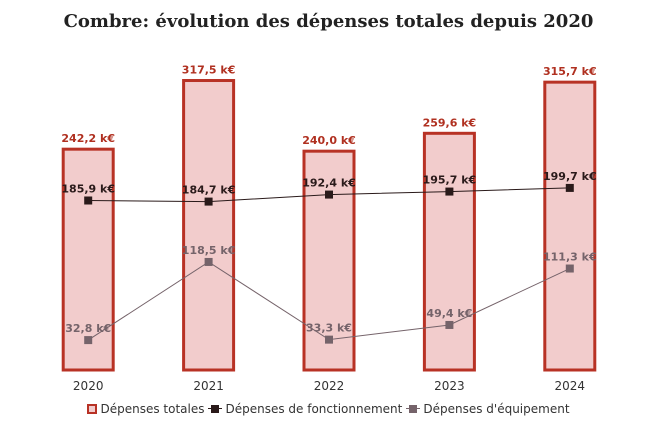 Image resolution: width=657 pixels, height=438 pixels. I want to click on point-equipement-2020, so click(88, 340).